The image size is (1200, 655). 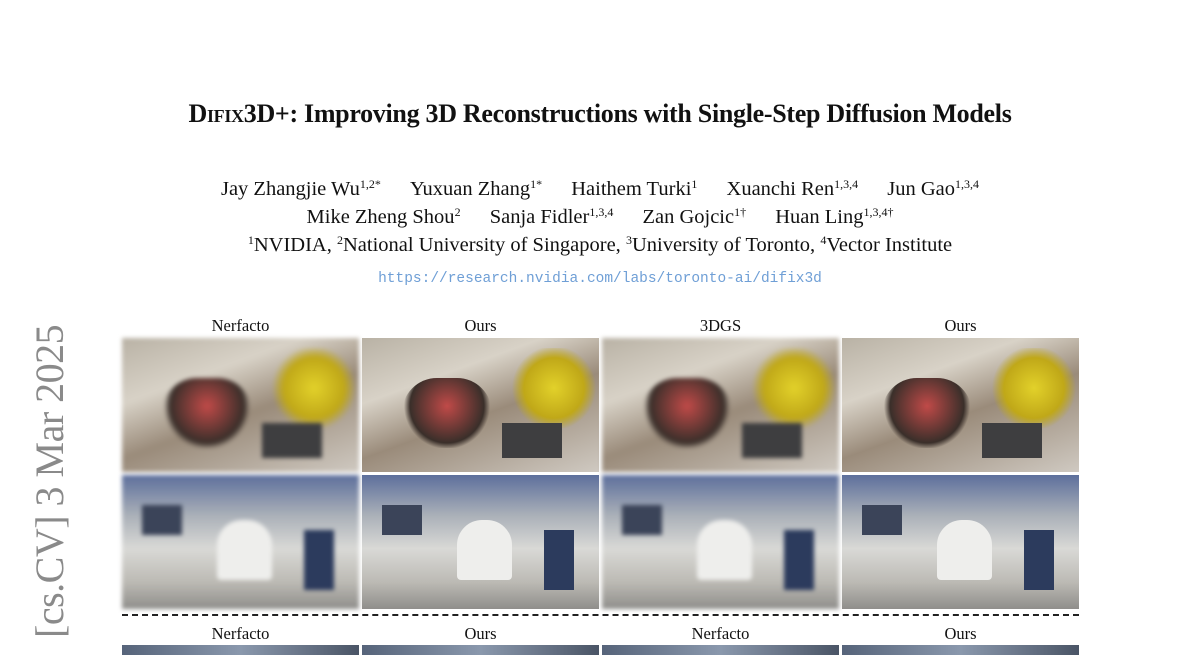 What do you see at coordinates (240, 405) in the screenshot?
I see `figure-image-cars-nerfacto` at bounding box center [240, 405].